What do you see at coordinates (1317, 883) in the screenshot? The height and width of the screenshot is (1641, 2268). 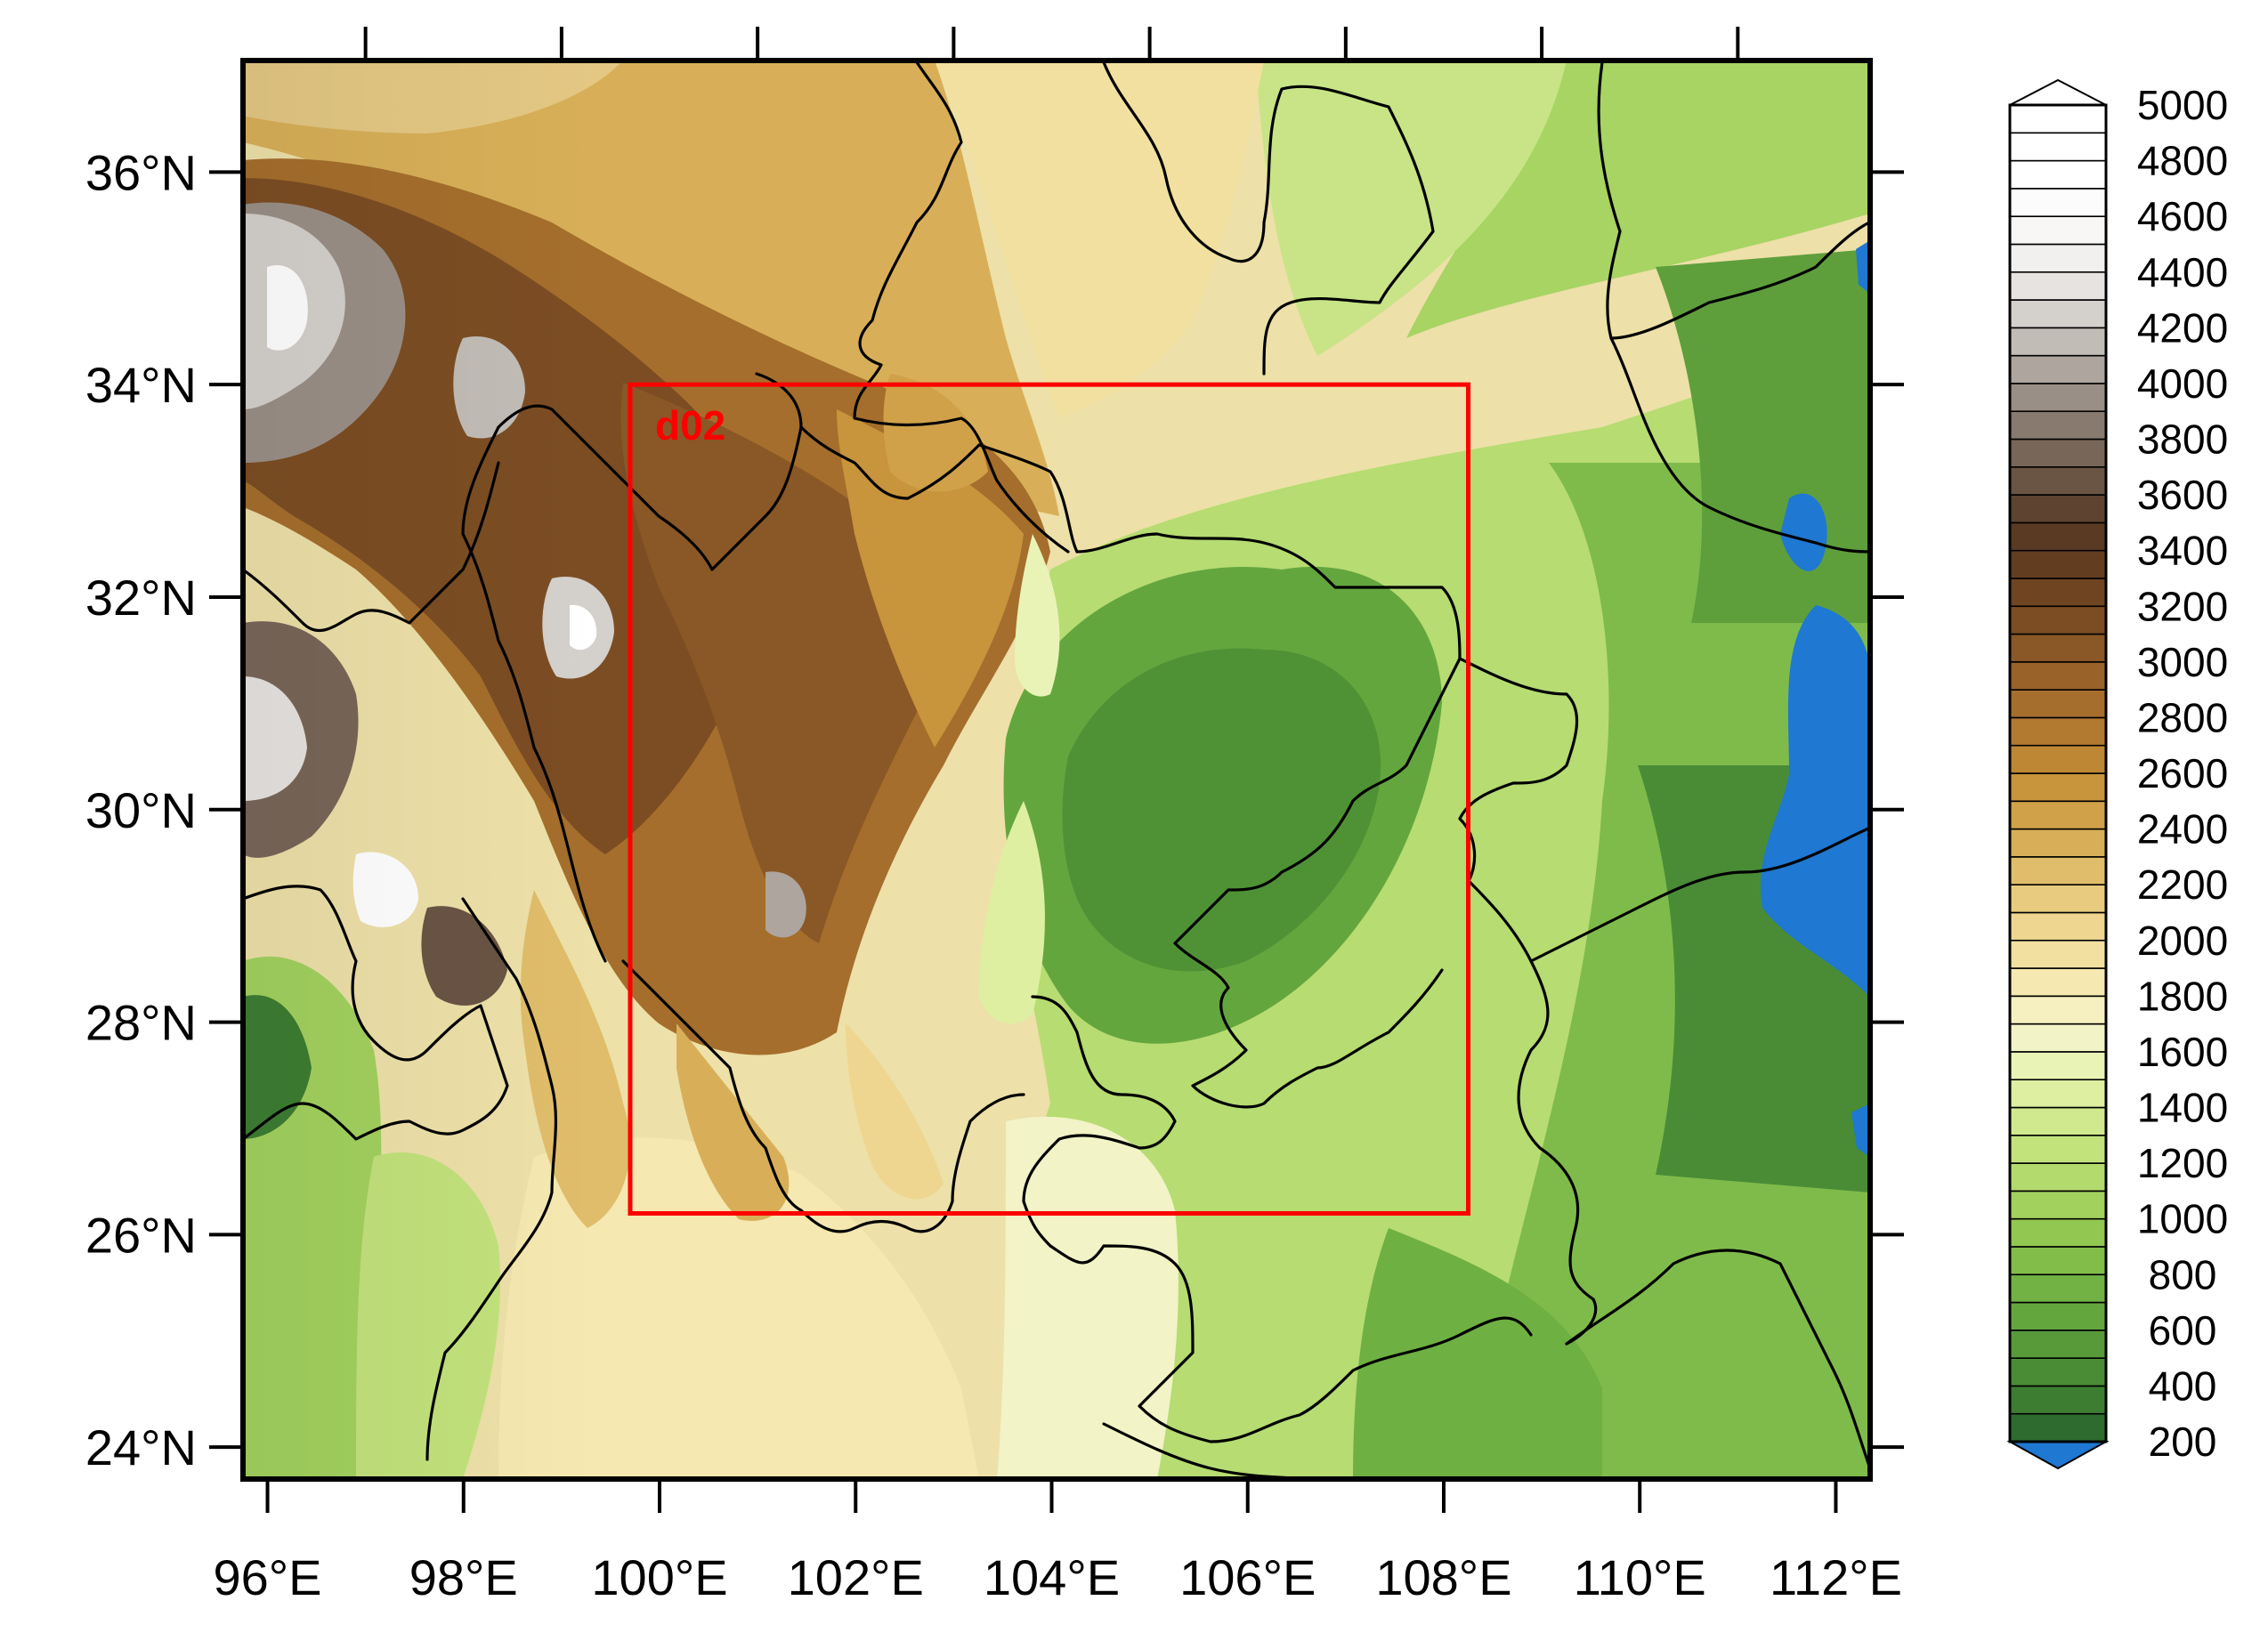 I see `boundary-sichuan-chongqing` at bounding box center [1317, 883].